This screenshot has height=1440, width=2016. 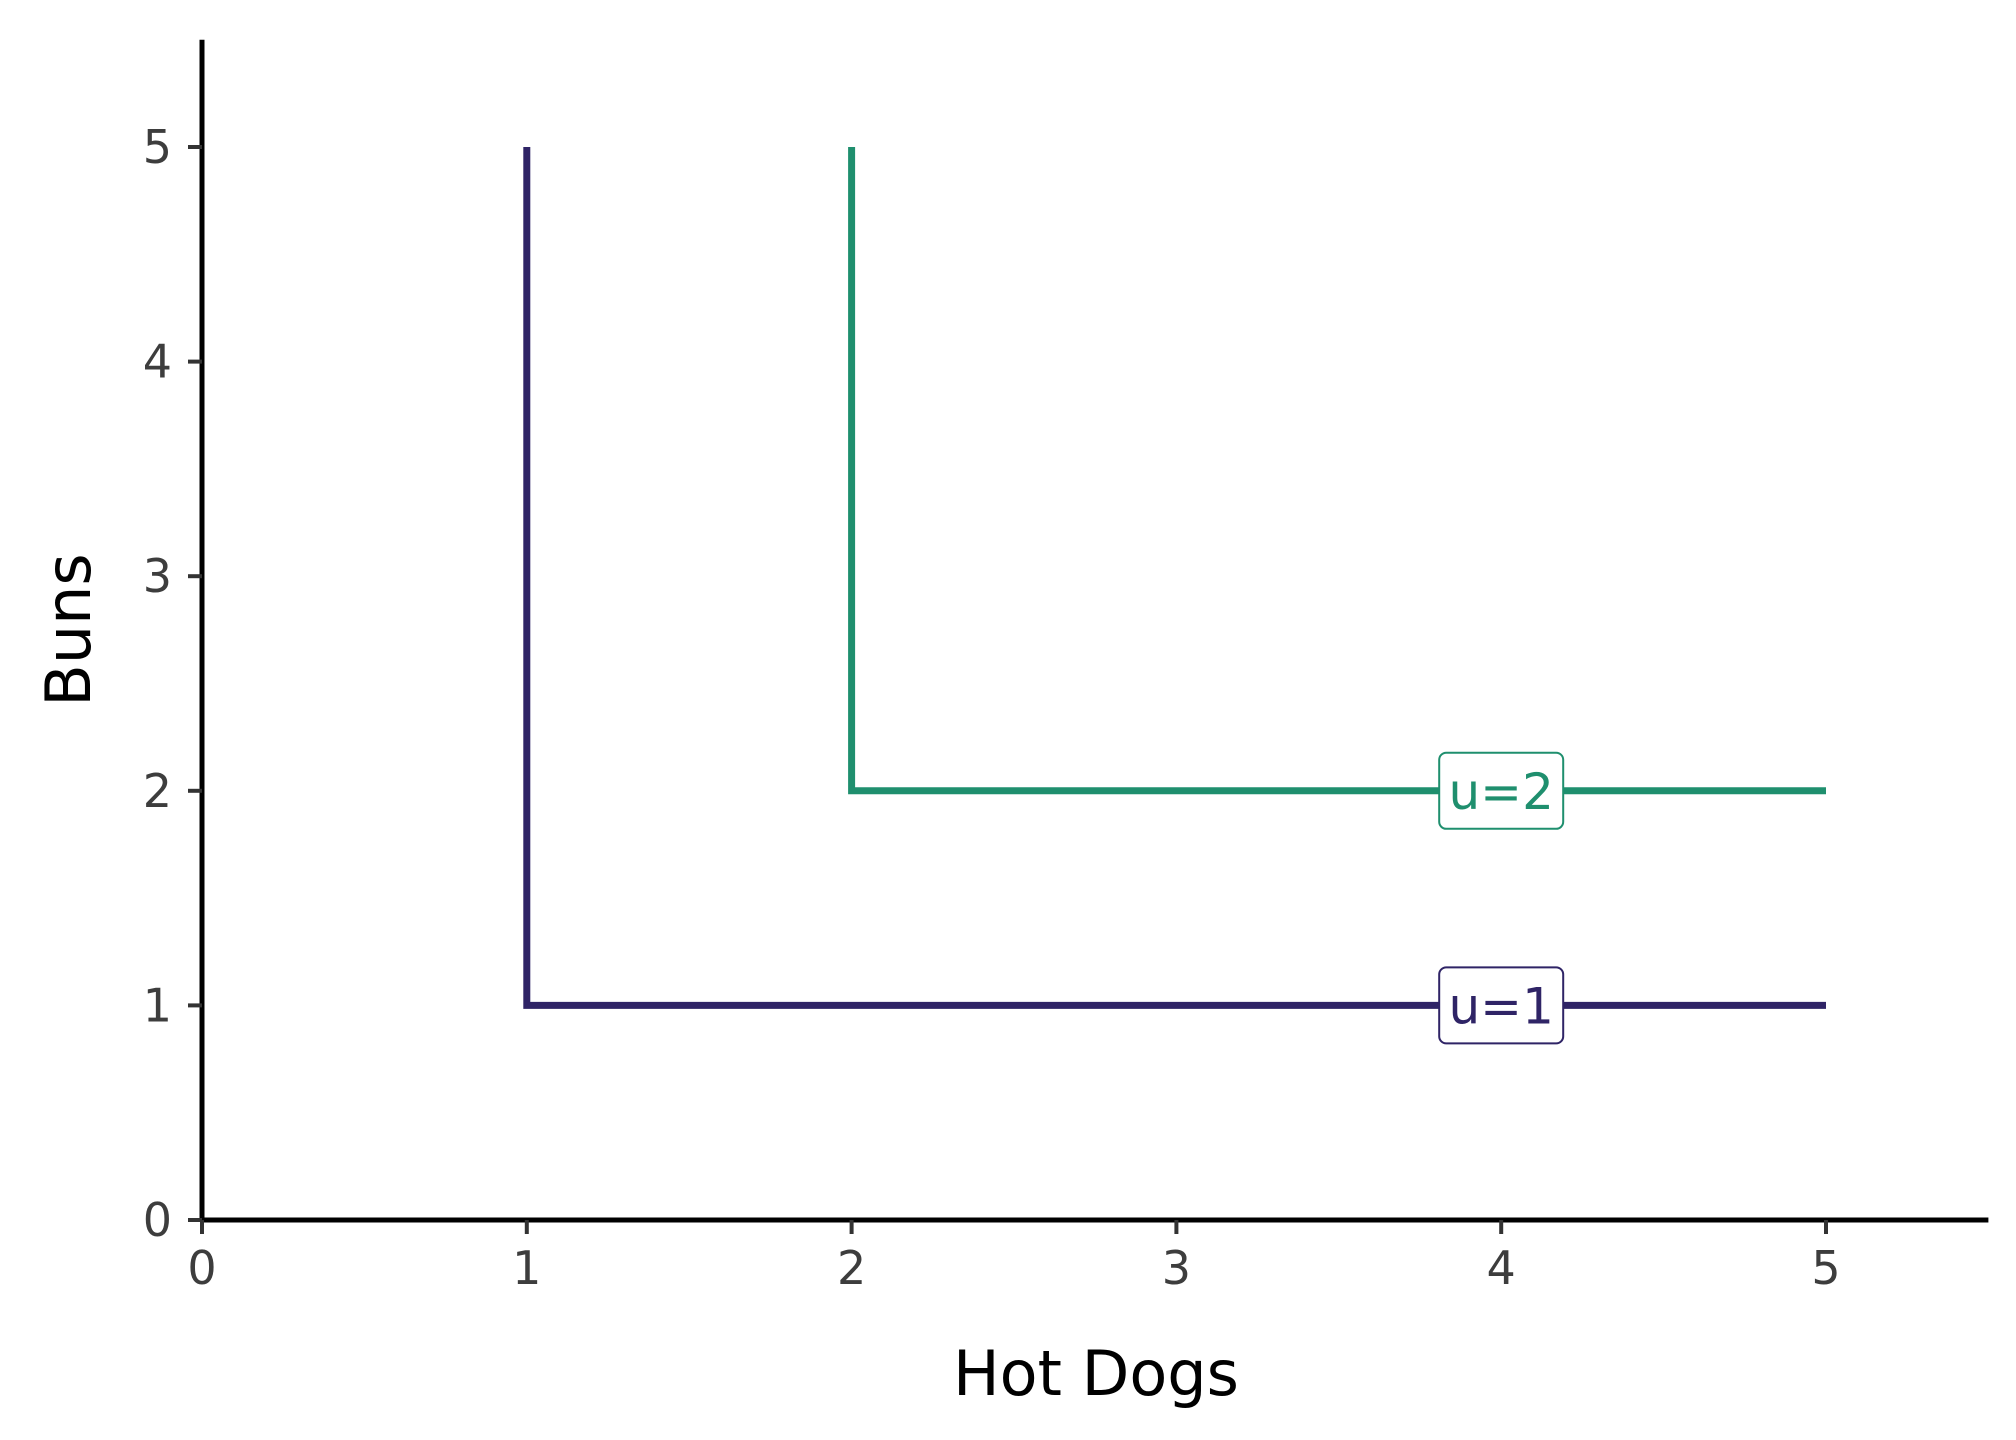 What do you see at coordinates (157, 362) in the screenshot?
I see `y-tick-label: 4` at bounding box center [157, 362].